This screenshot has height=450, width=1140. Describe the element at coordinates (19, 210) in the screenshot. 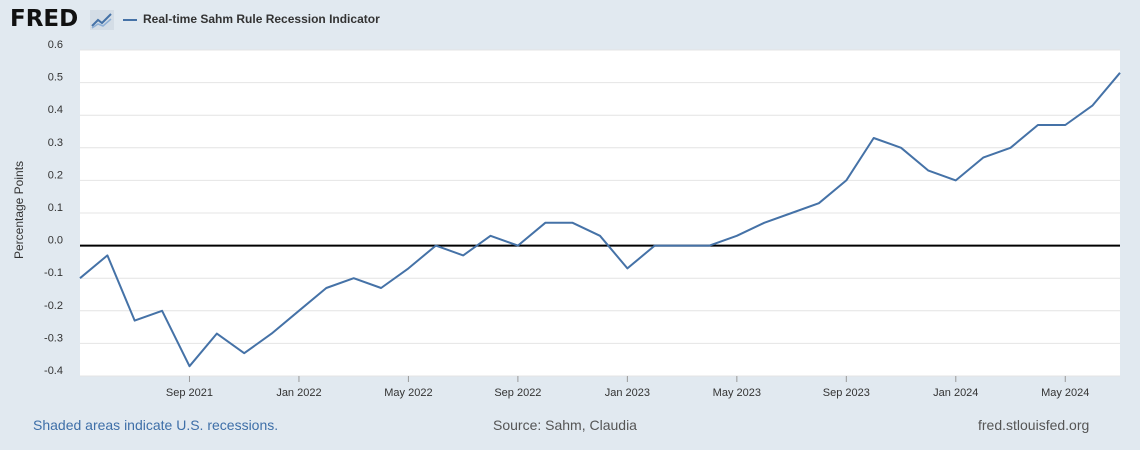

I see `y-axis-title: Percentage Points` at that location.